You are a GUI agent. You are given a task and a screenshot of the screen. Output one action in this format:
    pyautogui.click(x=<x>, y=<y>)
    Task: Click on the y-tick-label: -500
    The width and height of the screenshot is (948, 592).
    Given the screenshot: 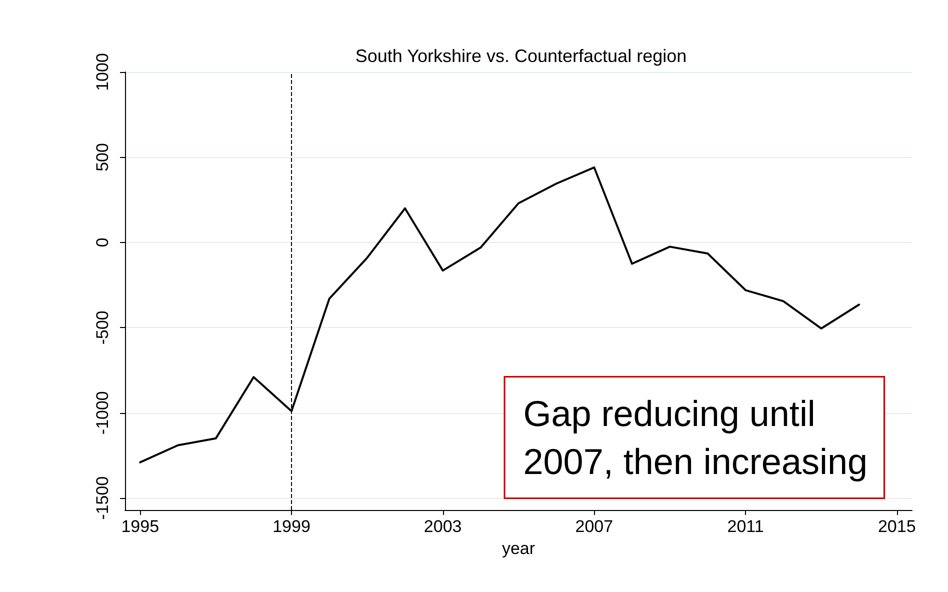 What is the action you would take?
    pyautogui.click(x=102, y=327)
    